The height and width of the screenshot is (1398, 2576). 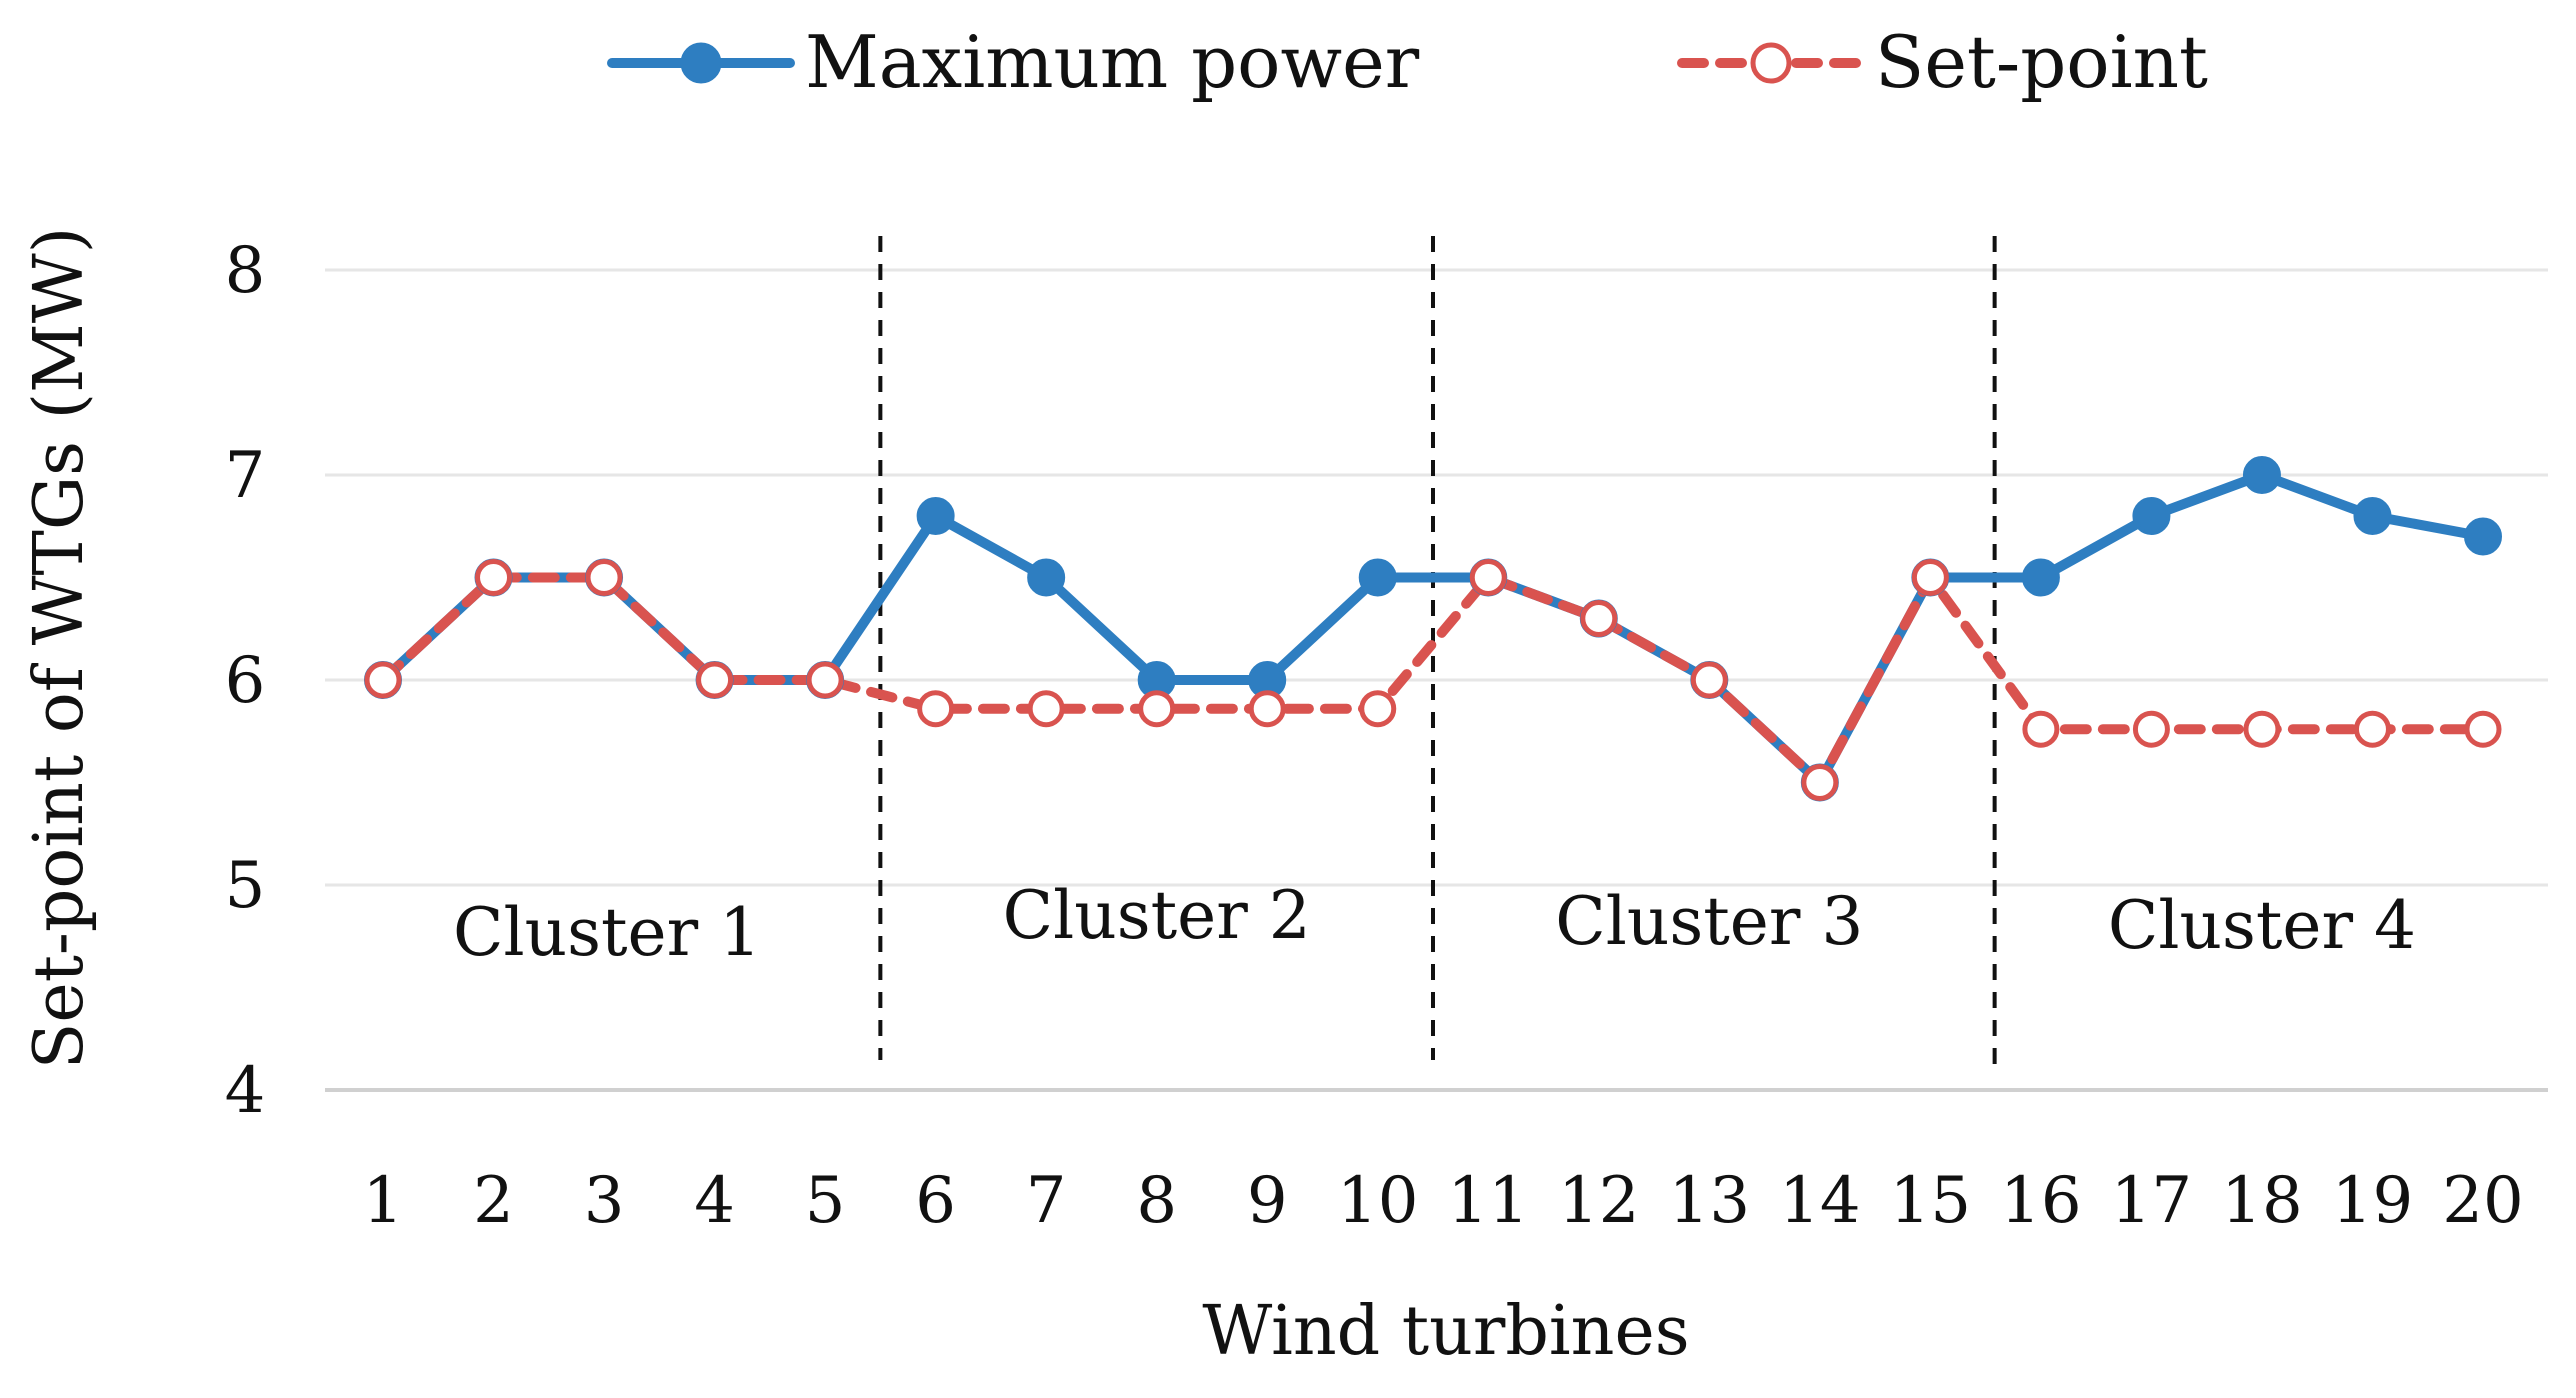 I want to click on cluster-label: Cluster 3, so click(x=1709, y=921).